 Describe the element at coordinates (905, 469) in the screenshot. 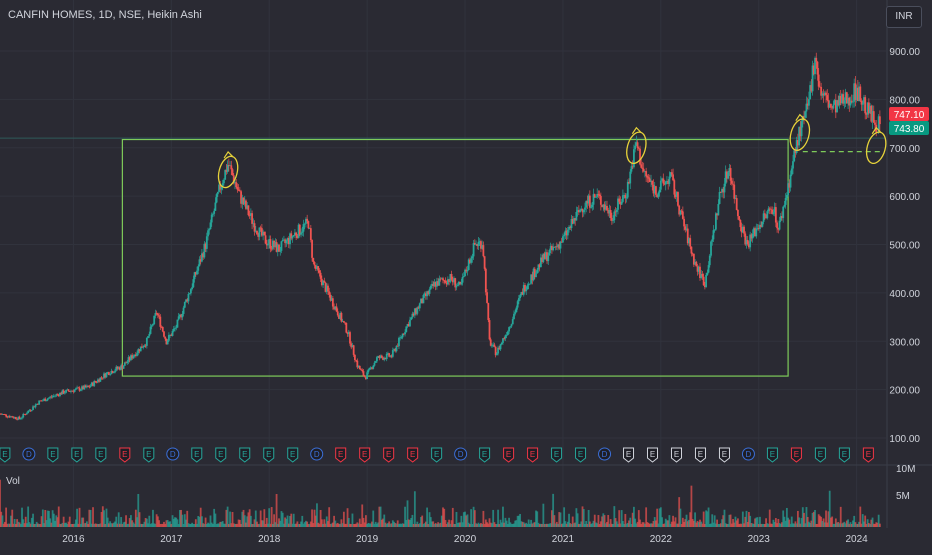

I see `volume-tick-label: 10M` at that location.